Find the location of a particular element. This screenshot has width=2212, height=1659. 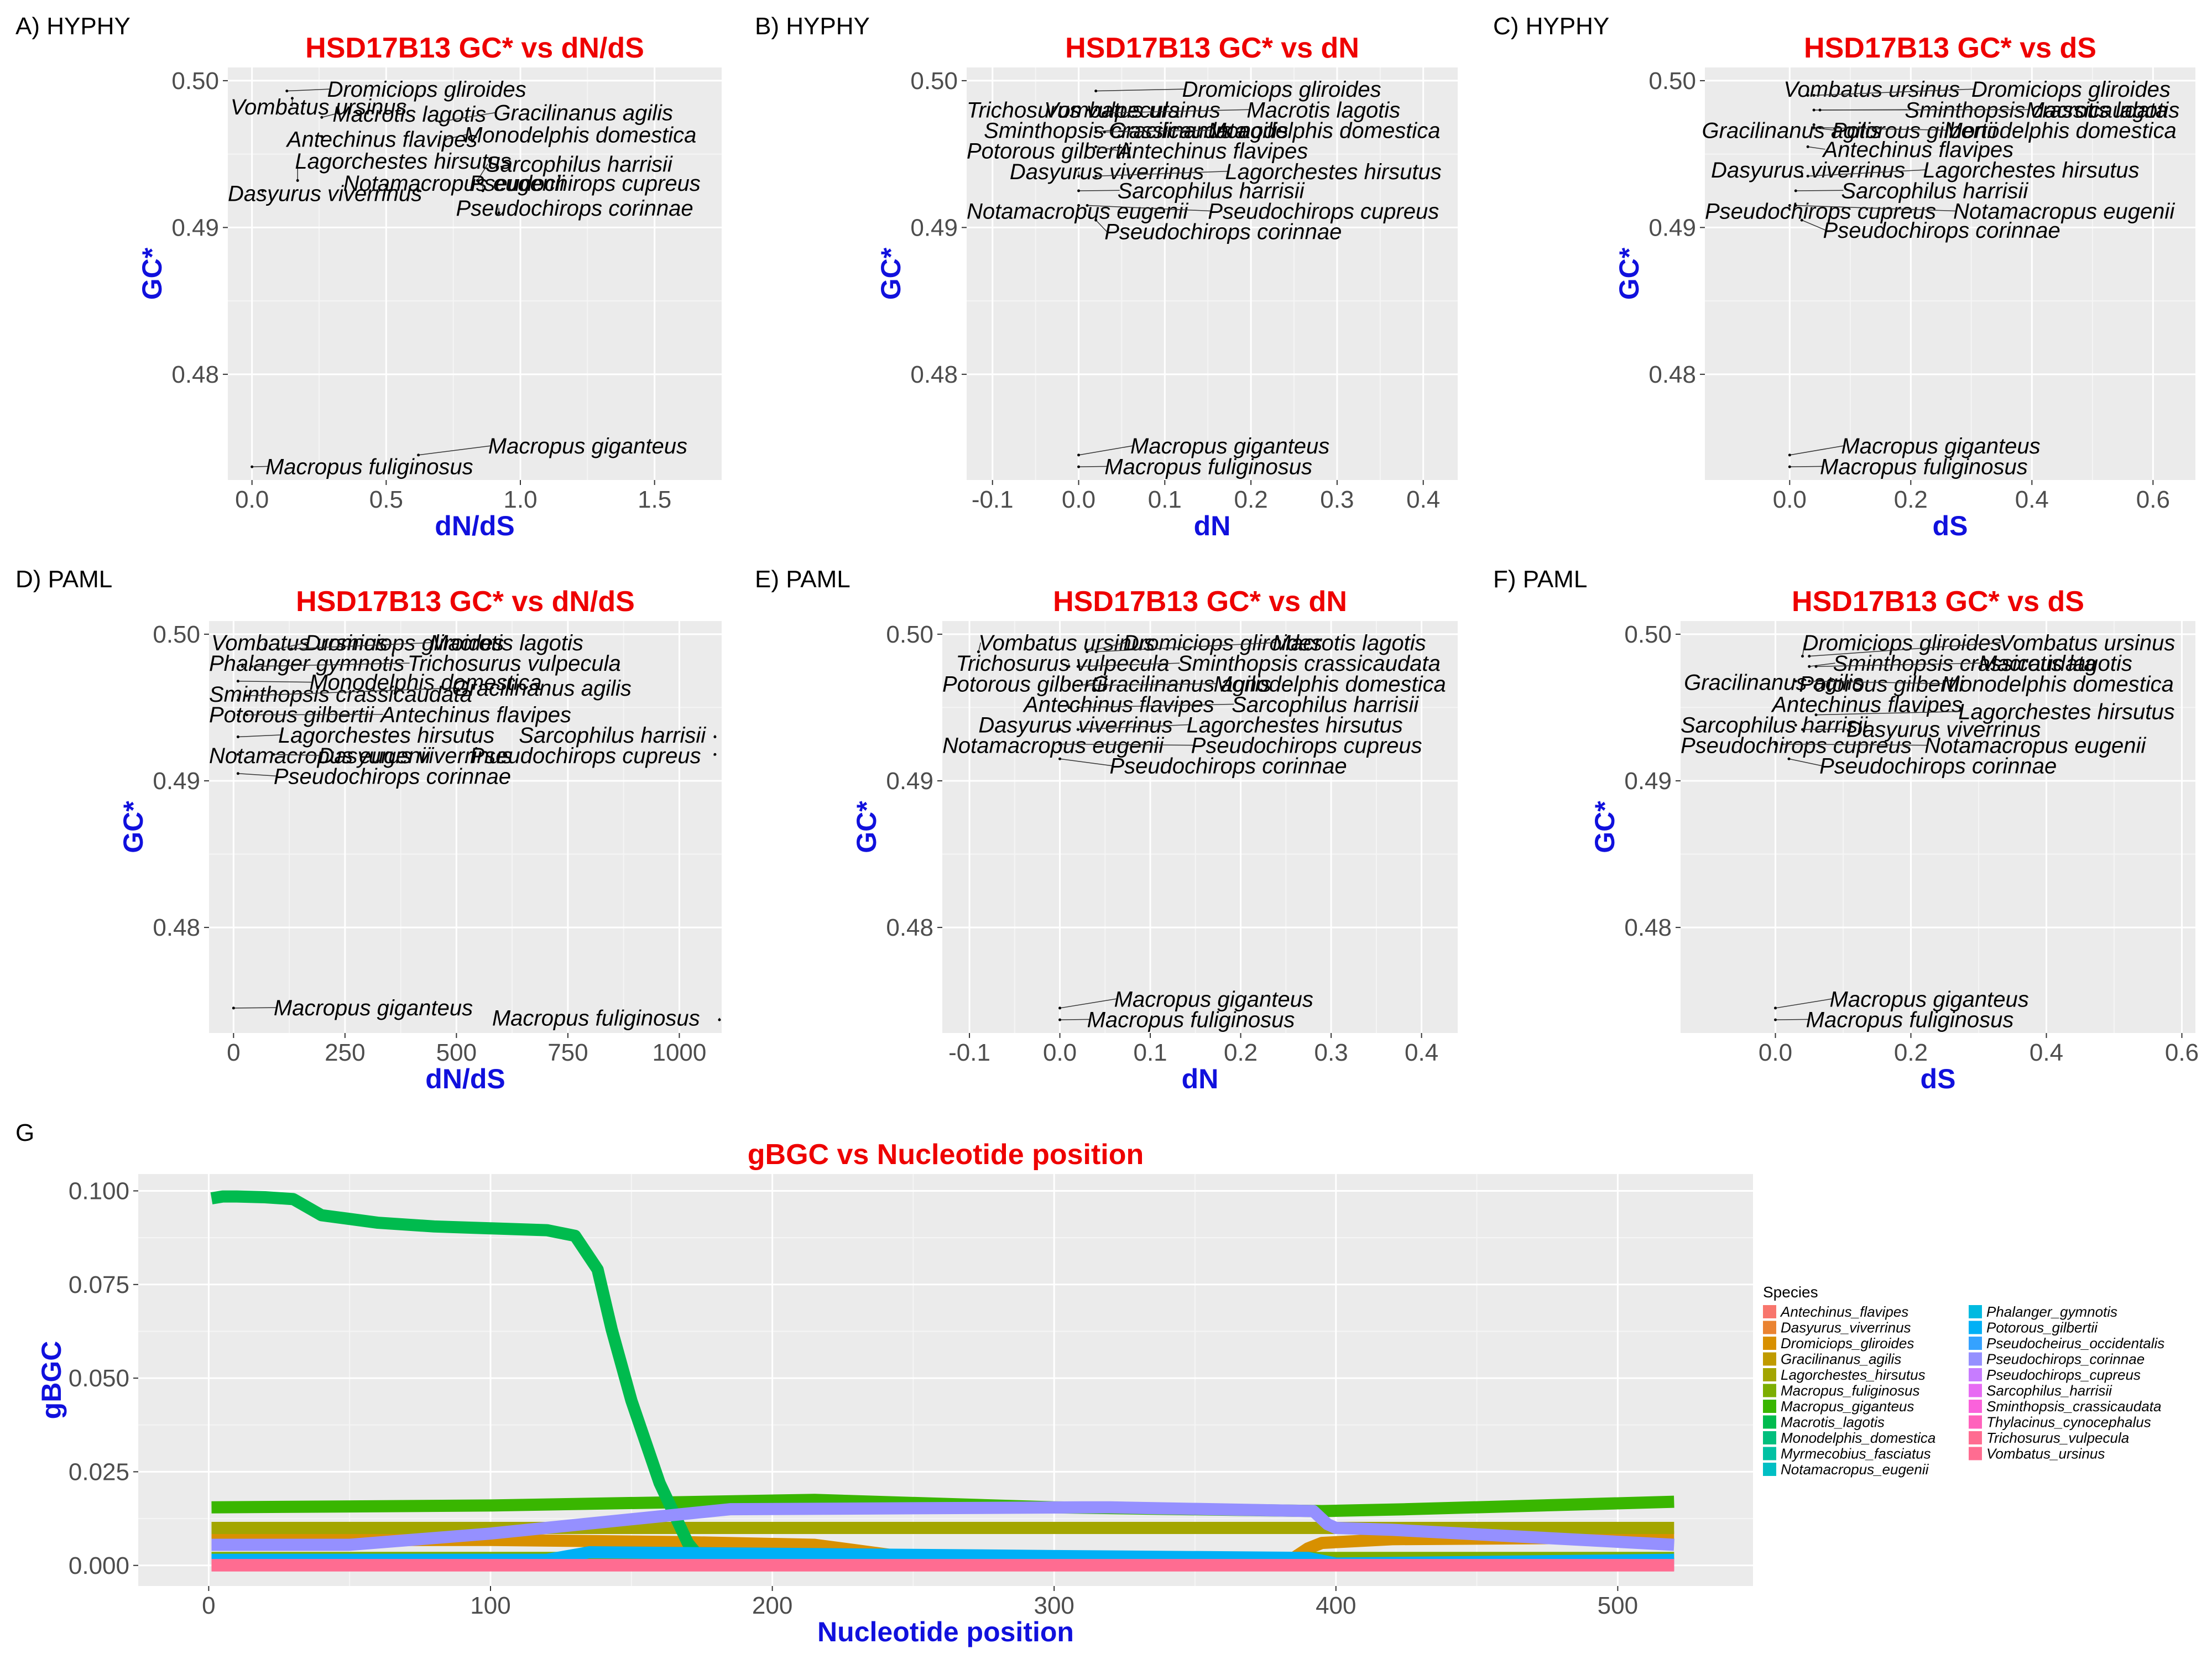

point-label: Pseudochirops cupreus is located at coordinates (585, 184).